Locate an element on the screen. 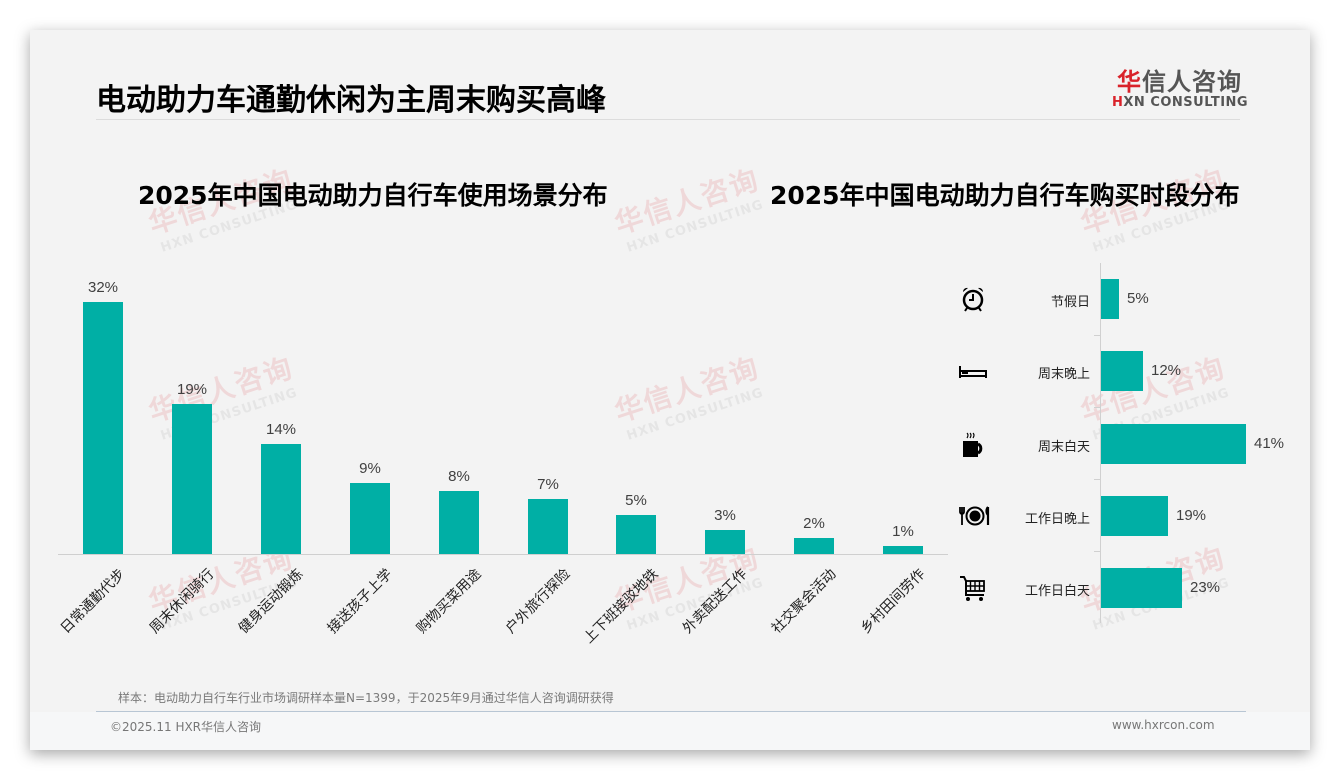  category-label: 节假日 is located at coordinates (1070, 302).